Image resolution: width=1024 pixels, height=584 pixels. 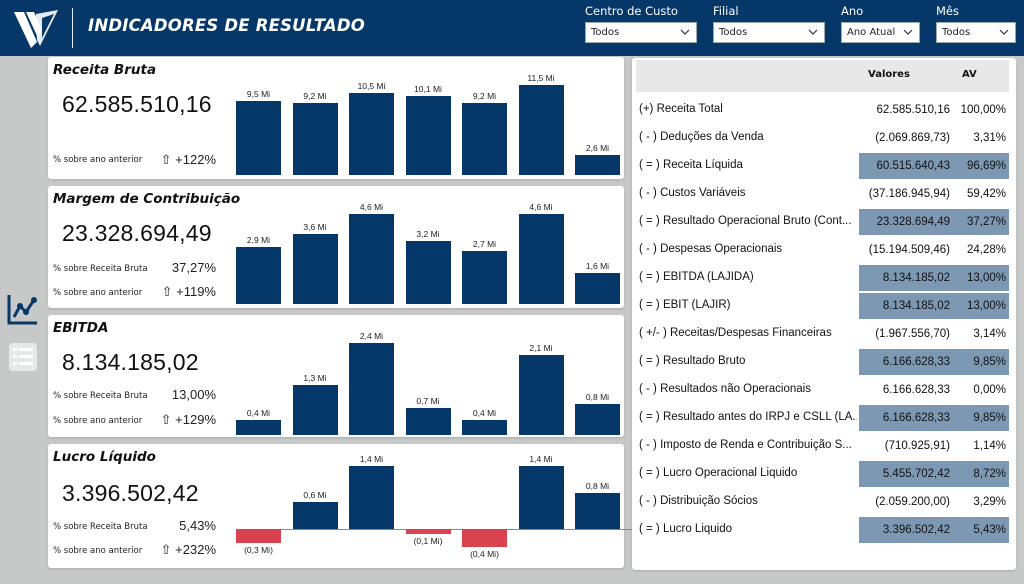 I want to click on table-row: ( = ) Lucro Liquido 3.396.502,42 5,43%, so click(x=822, y=530).